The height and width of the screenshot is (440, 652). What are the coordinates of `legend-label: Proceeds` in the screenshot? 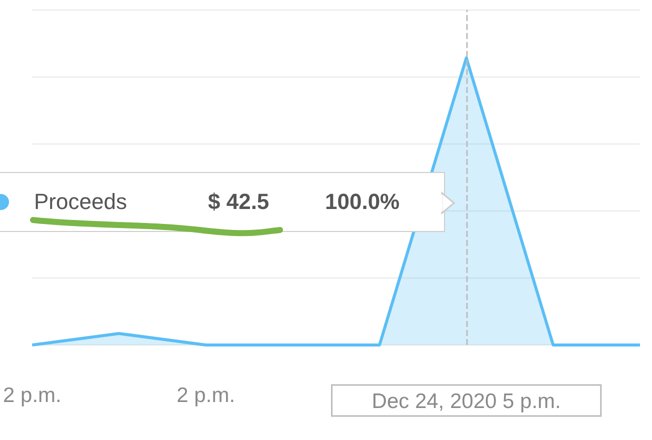 It's located at (80, 202).